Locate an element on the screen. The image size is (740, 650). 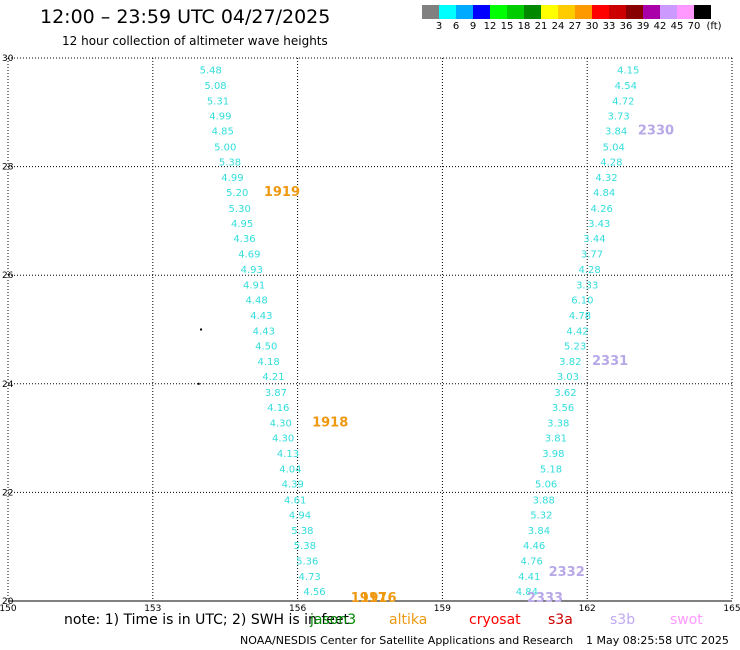
legend-label: 6 is located at coordinates (456, 26).